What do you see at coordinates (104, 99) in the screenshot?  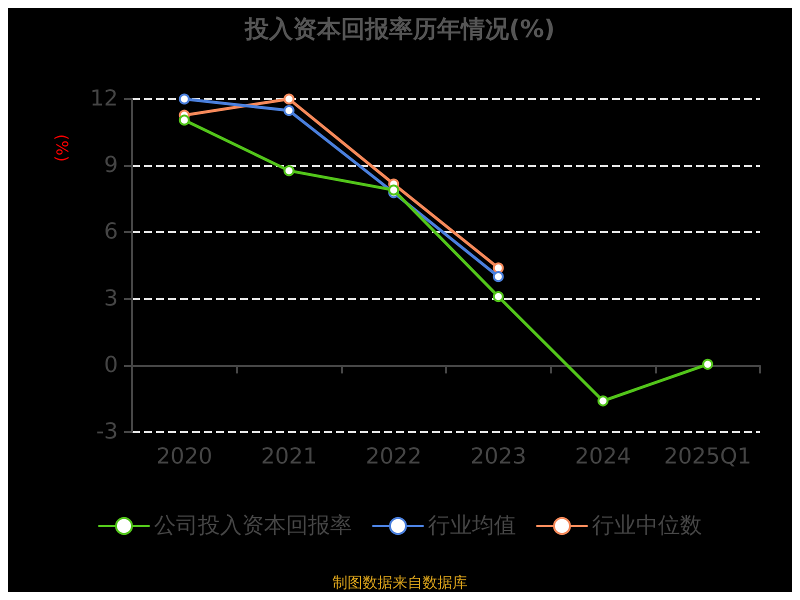 I see `y-tick-label: 12` at bounding box center [104, 99].